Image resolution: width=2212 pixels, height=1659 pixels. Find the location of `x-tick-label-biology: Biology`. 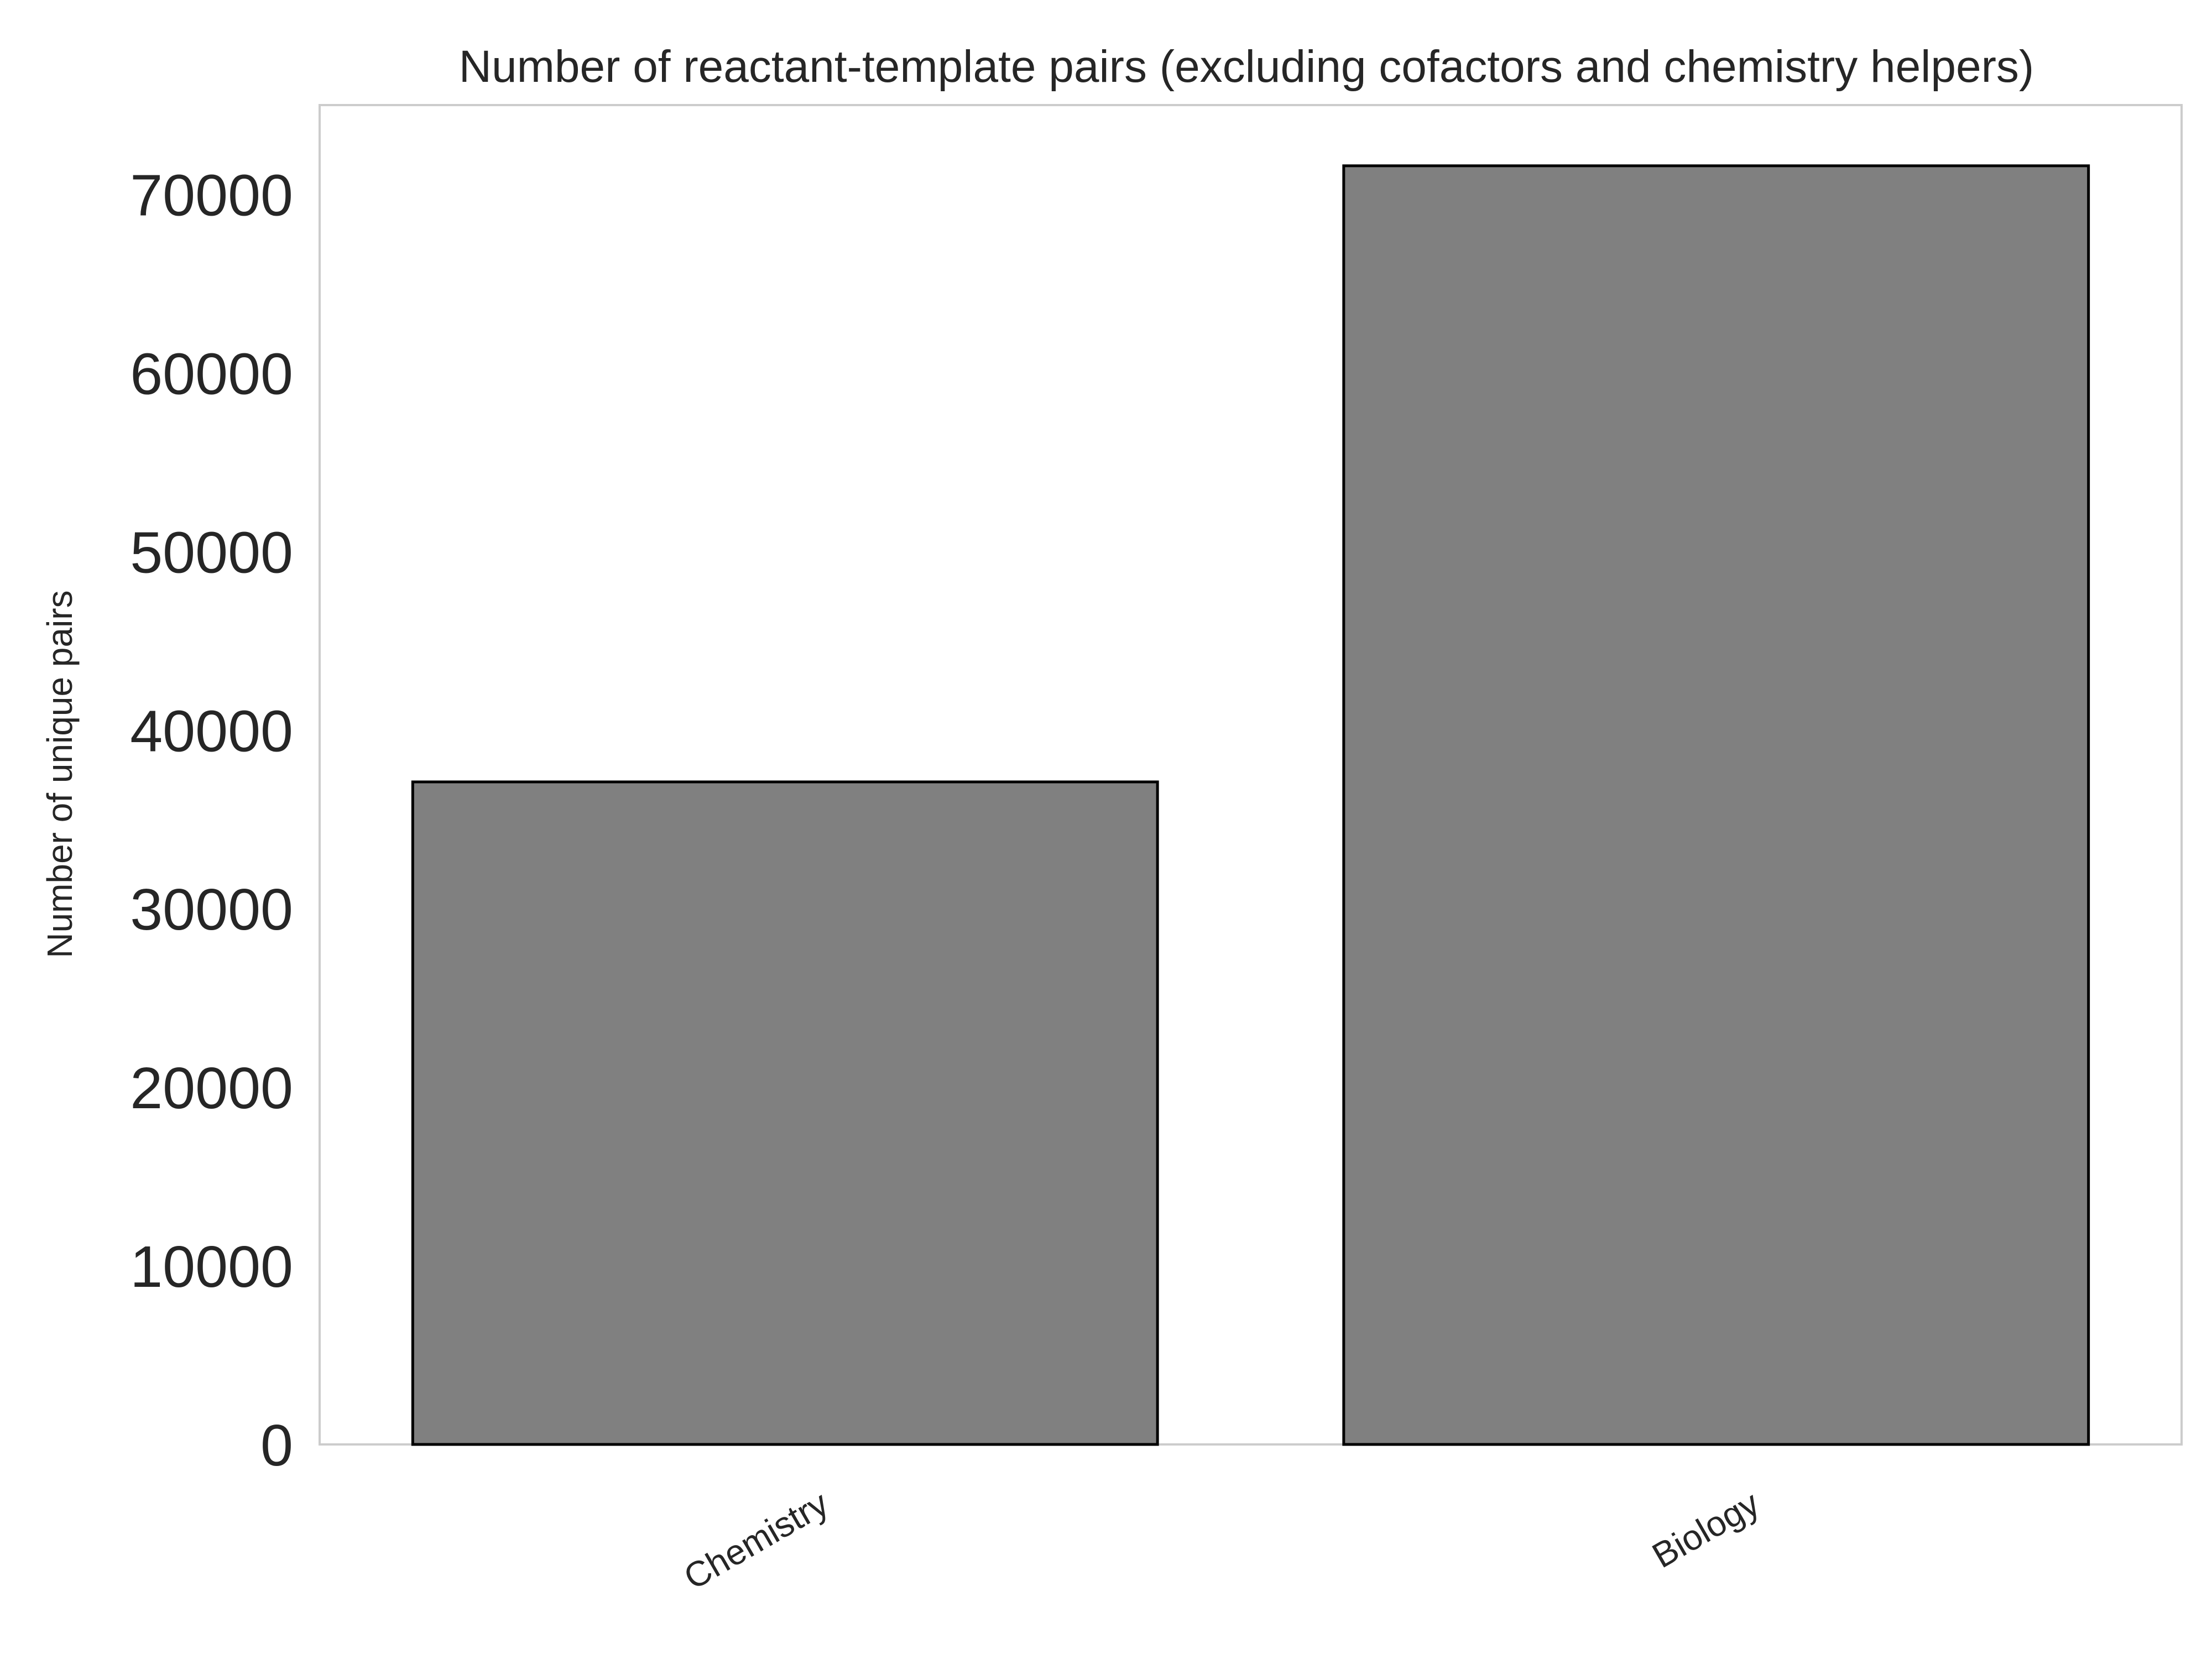

x-tick-label-biology: Biology is located at coordinates (1706, 1529).